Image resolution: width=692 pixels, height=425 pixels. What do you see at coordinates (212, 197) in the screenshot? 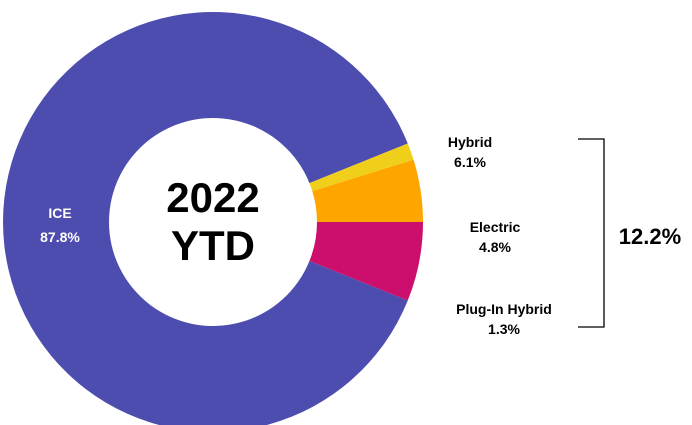
I see `center-label-year: 2022` at bounding box center [212, 197].